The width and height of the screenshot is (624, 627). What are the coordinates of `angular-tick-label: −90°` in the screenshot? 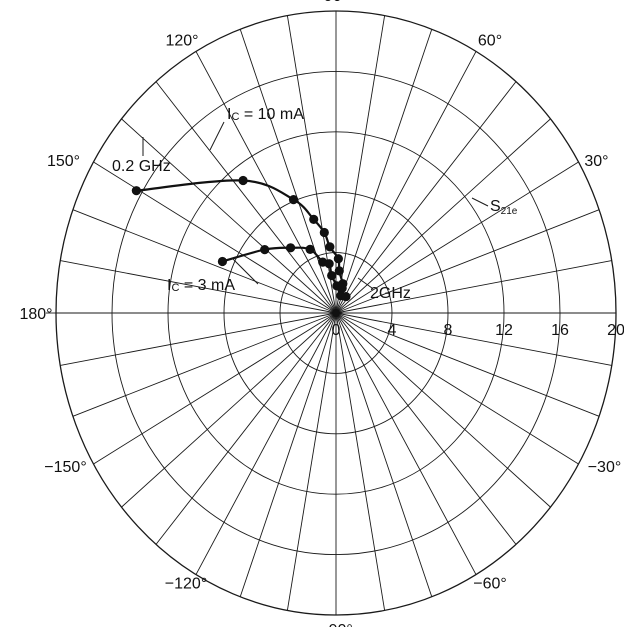 It's located at (336, 624).